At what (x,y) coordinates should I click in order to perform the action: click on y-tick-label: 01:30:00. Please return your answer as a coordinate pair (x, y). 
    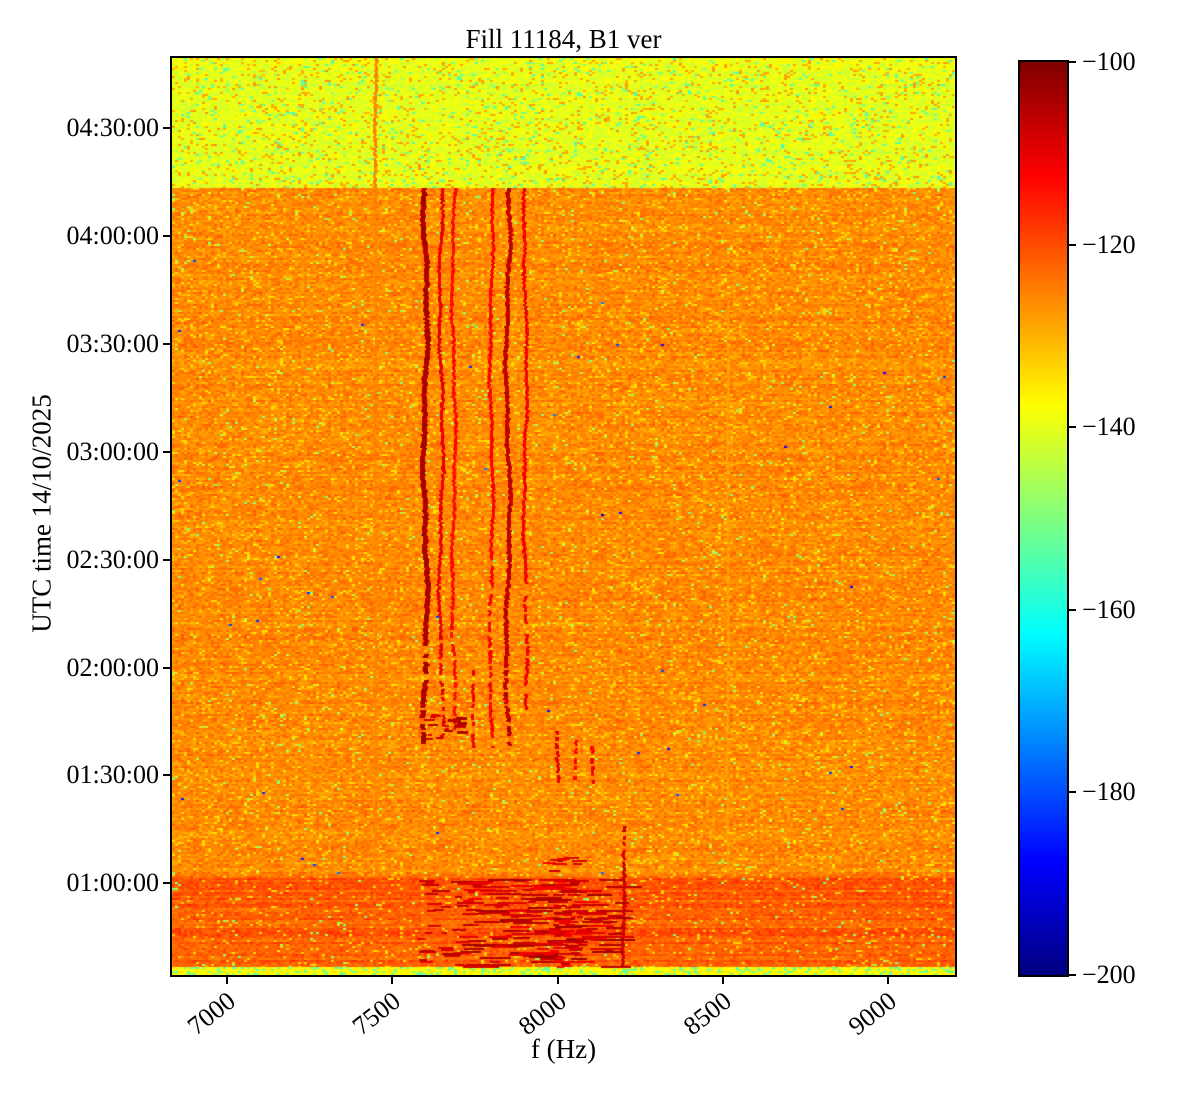
    Looking at the image, I should click on (112, 775).